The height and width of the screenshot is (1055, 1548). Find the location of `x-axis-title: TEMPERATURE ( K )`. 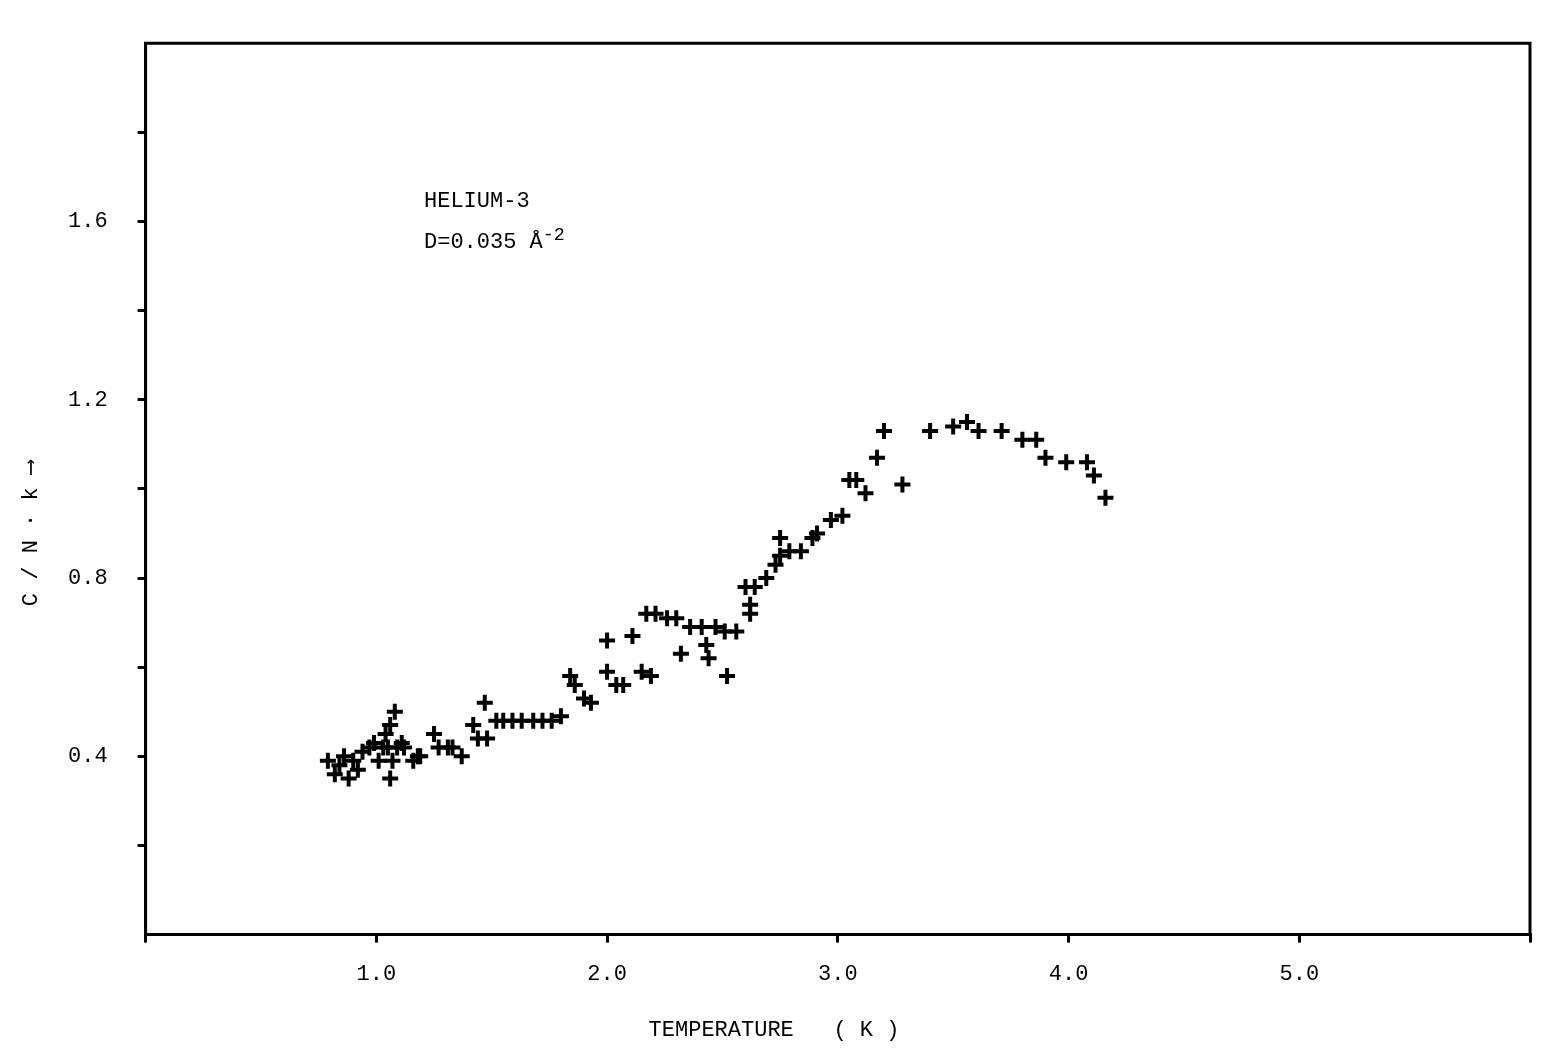

x-axis-title: TEMPERATURE ( K ) is located at coordinates (774, 1030).